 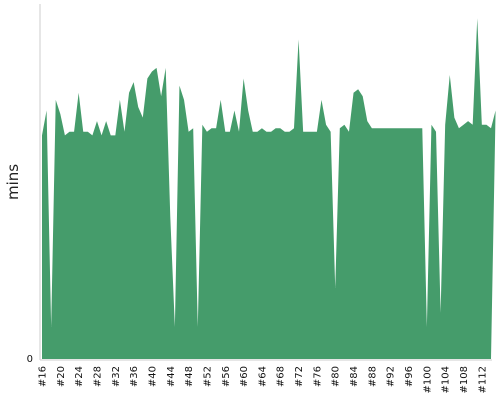 I want to click on x-tick-label: #52, so click(x=207, y=376).